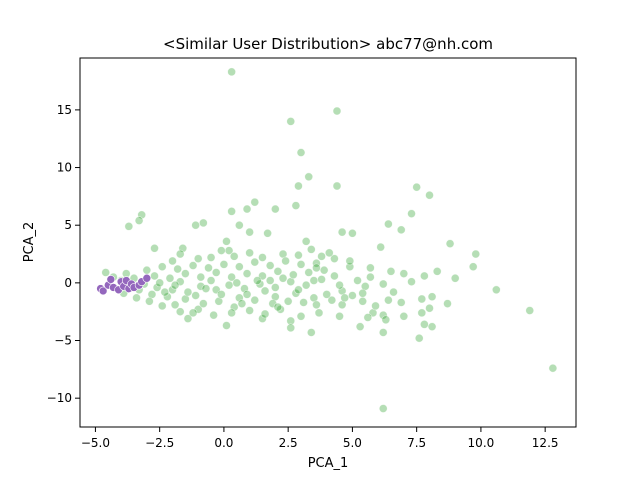 This screenshot has height=480, width=640. Describe the element at coordinates (223, 443) in the screenshot. I see `x-tick-label: 0.0` at that location.